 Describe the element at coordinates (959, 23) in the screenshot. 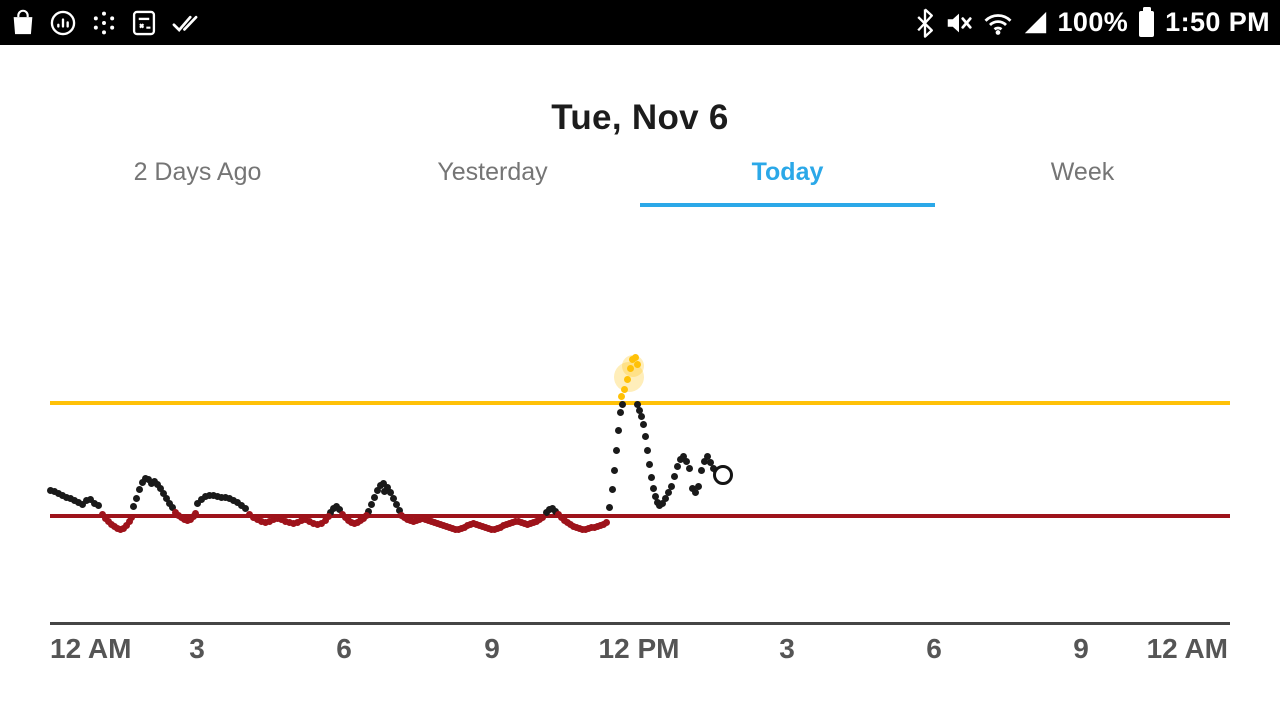

I see `volume-muted-icon` at that location.